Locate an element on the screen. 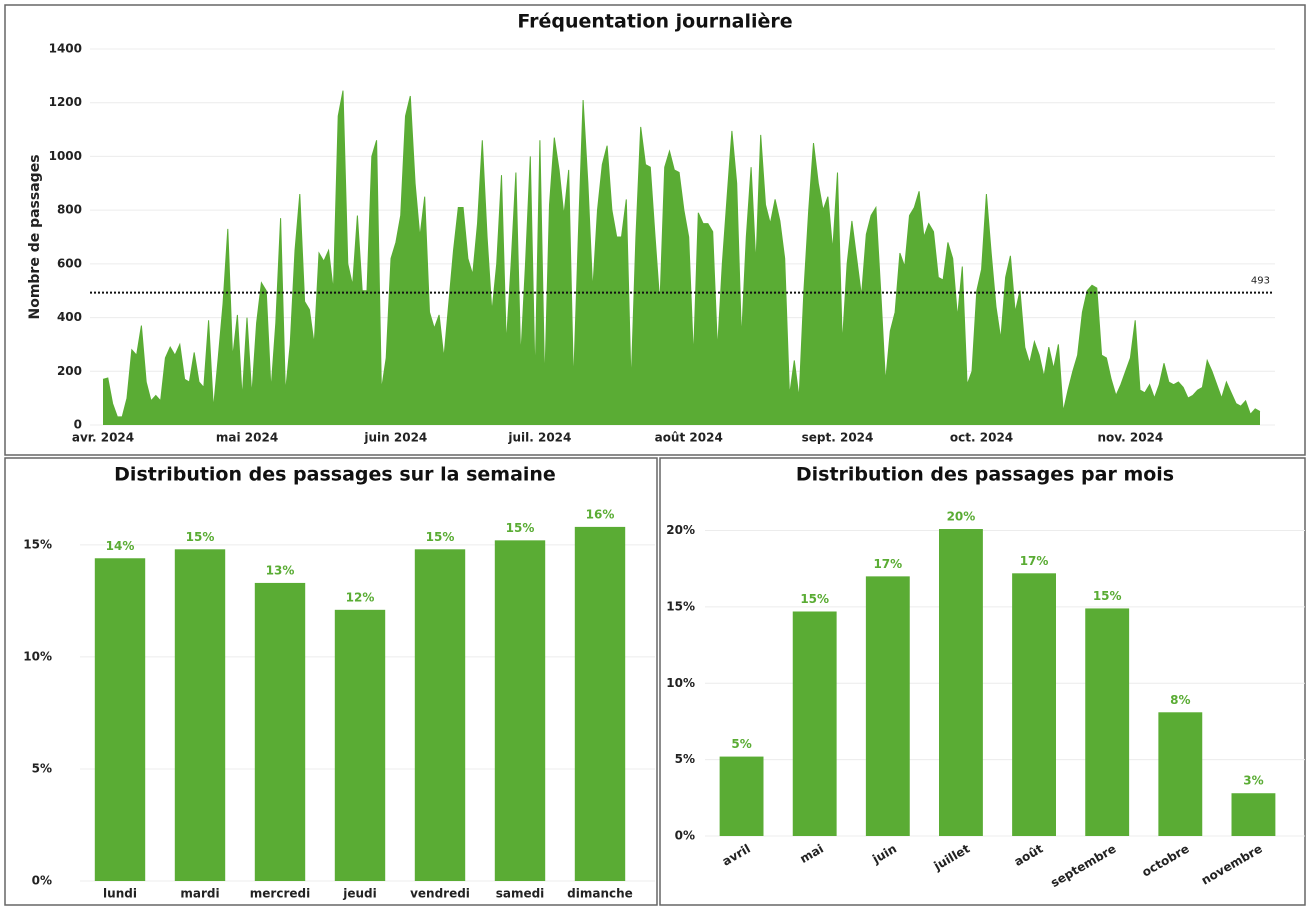 The width and height of the screenshot is (1310, 909). x-tick-label: août is located at coordinates (1029, 855).